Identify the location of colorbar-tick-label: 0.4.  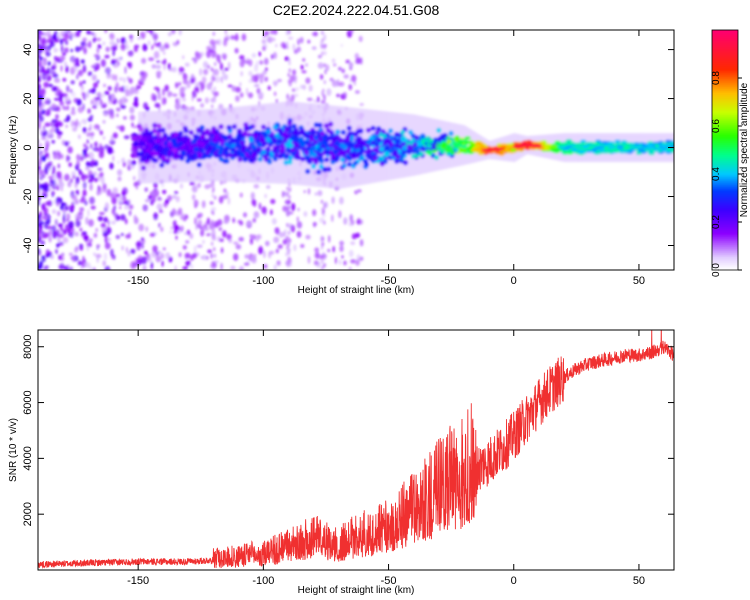
(716, 174).